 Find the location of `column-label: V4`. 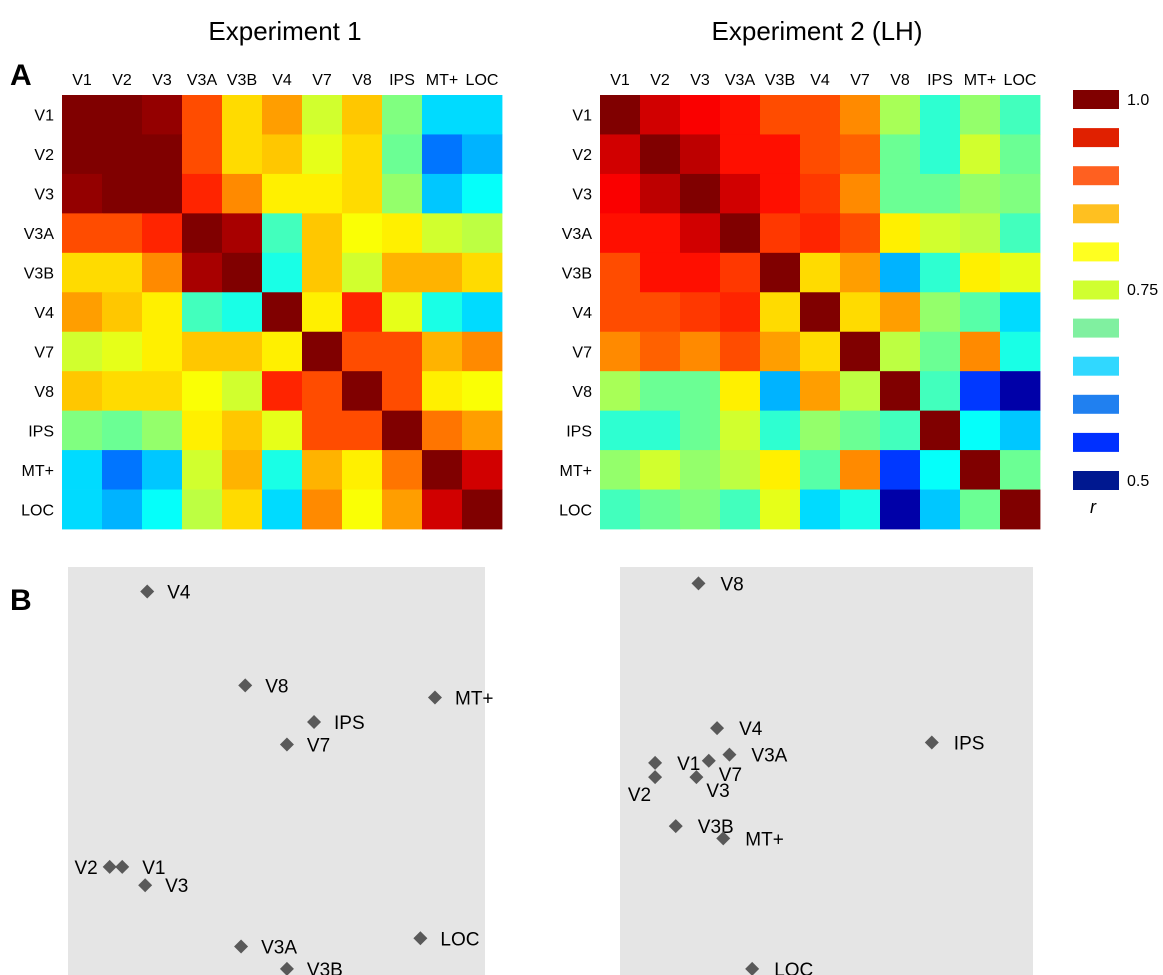

column-label: V4 is located at coordinates (282, 80).